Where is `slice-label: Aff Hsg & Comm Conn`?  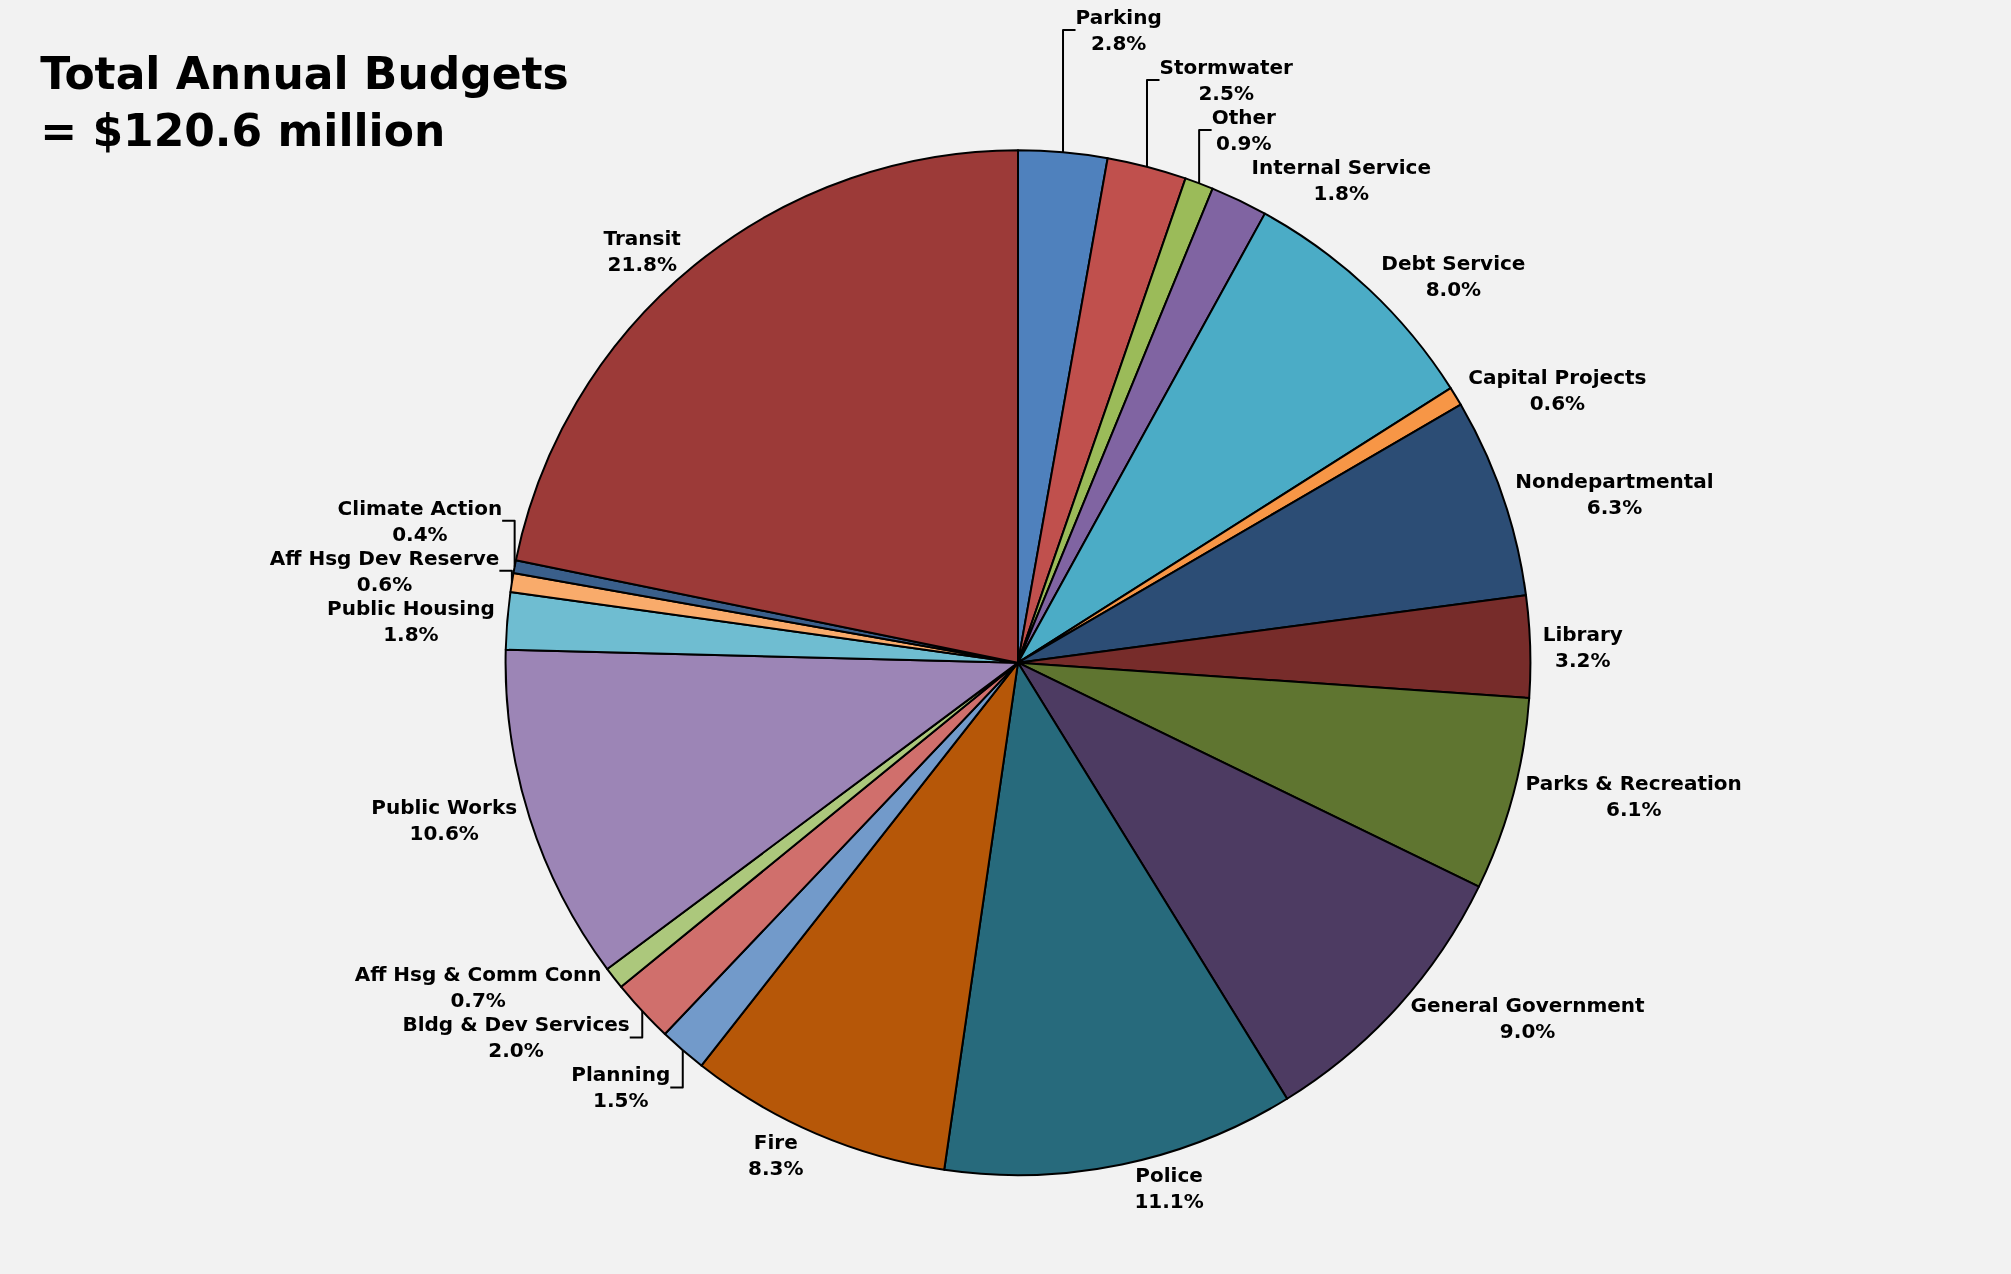
slice-label: Aff Hsg & Comm Conn is located at coordinates (478, 974).